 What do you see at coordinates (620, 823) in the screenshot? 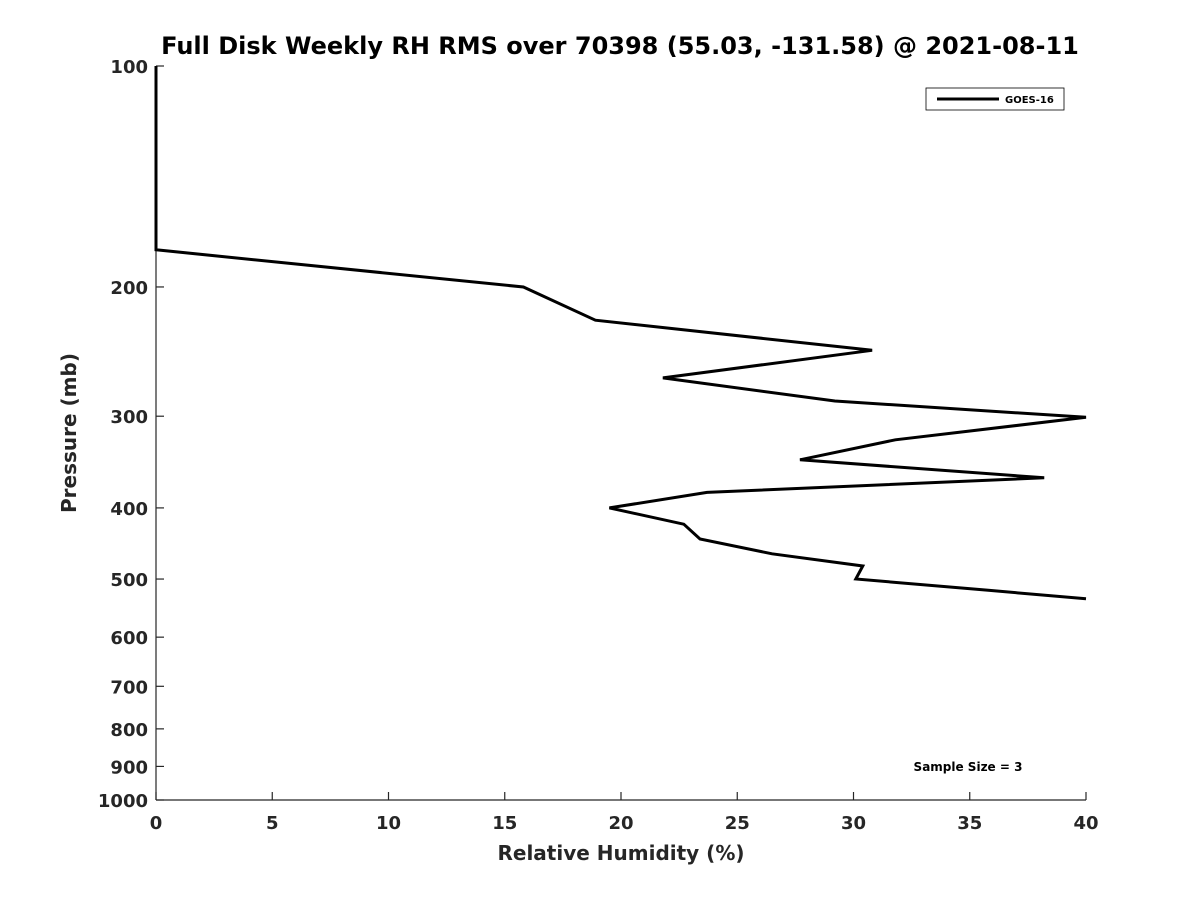
I see `x-tick-label: 20` at bounding box center [620, 823].